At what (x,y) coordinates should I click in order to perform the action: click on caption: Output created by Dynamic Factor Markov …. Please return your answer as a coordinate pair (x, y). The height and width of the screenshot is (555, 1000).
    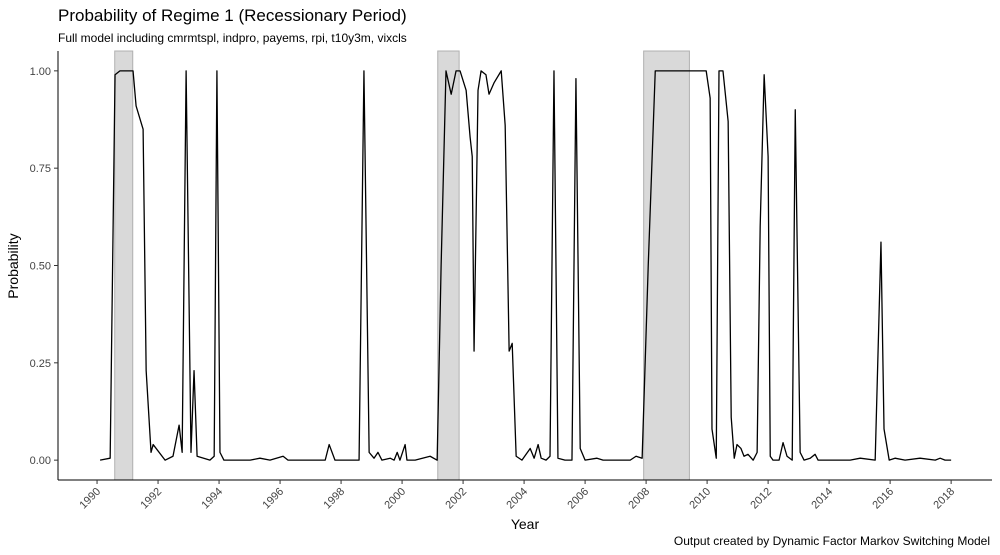
    Looking at the image, I should click on (832, 541).